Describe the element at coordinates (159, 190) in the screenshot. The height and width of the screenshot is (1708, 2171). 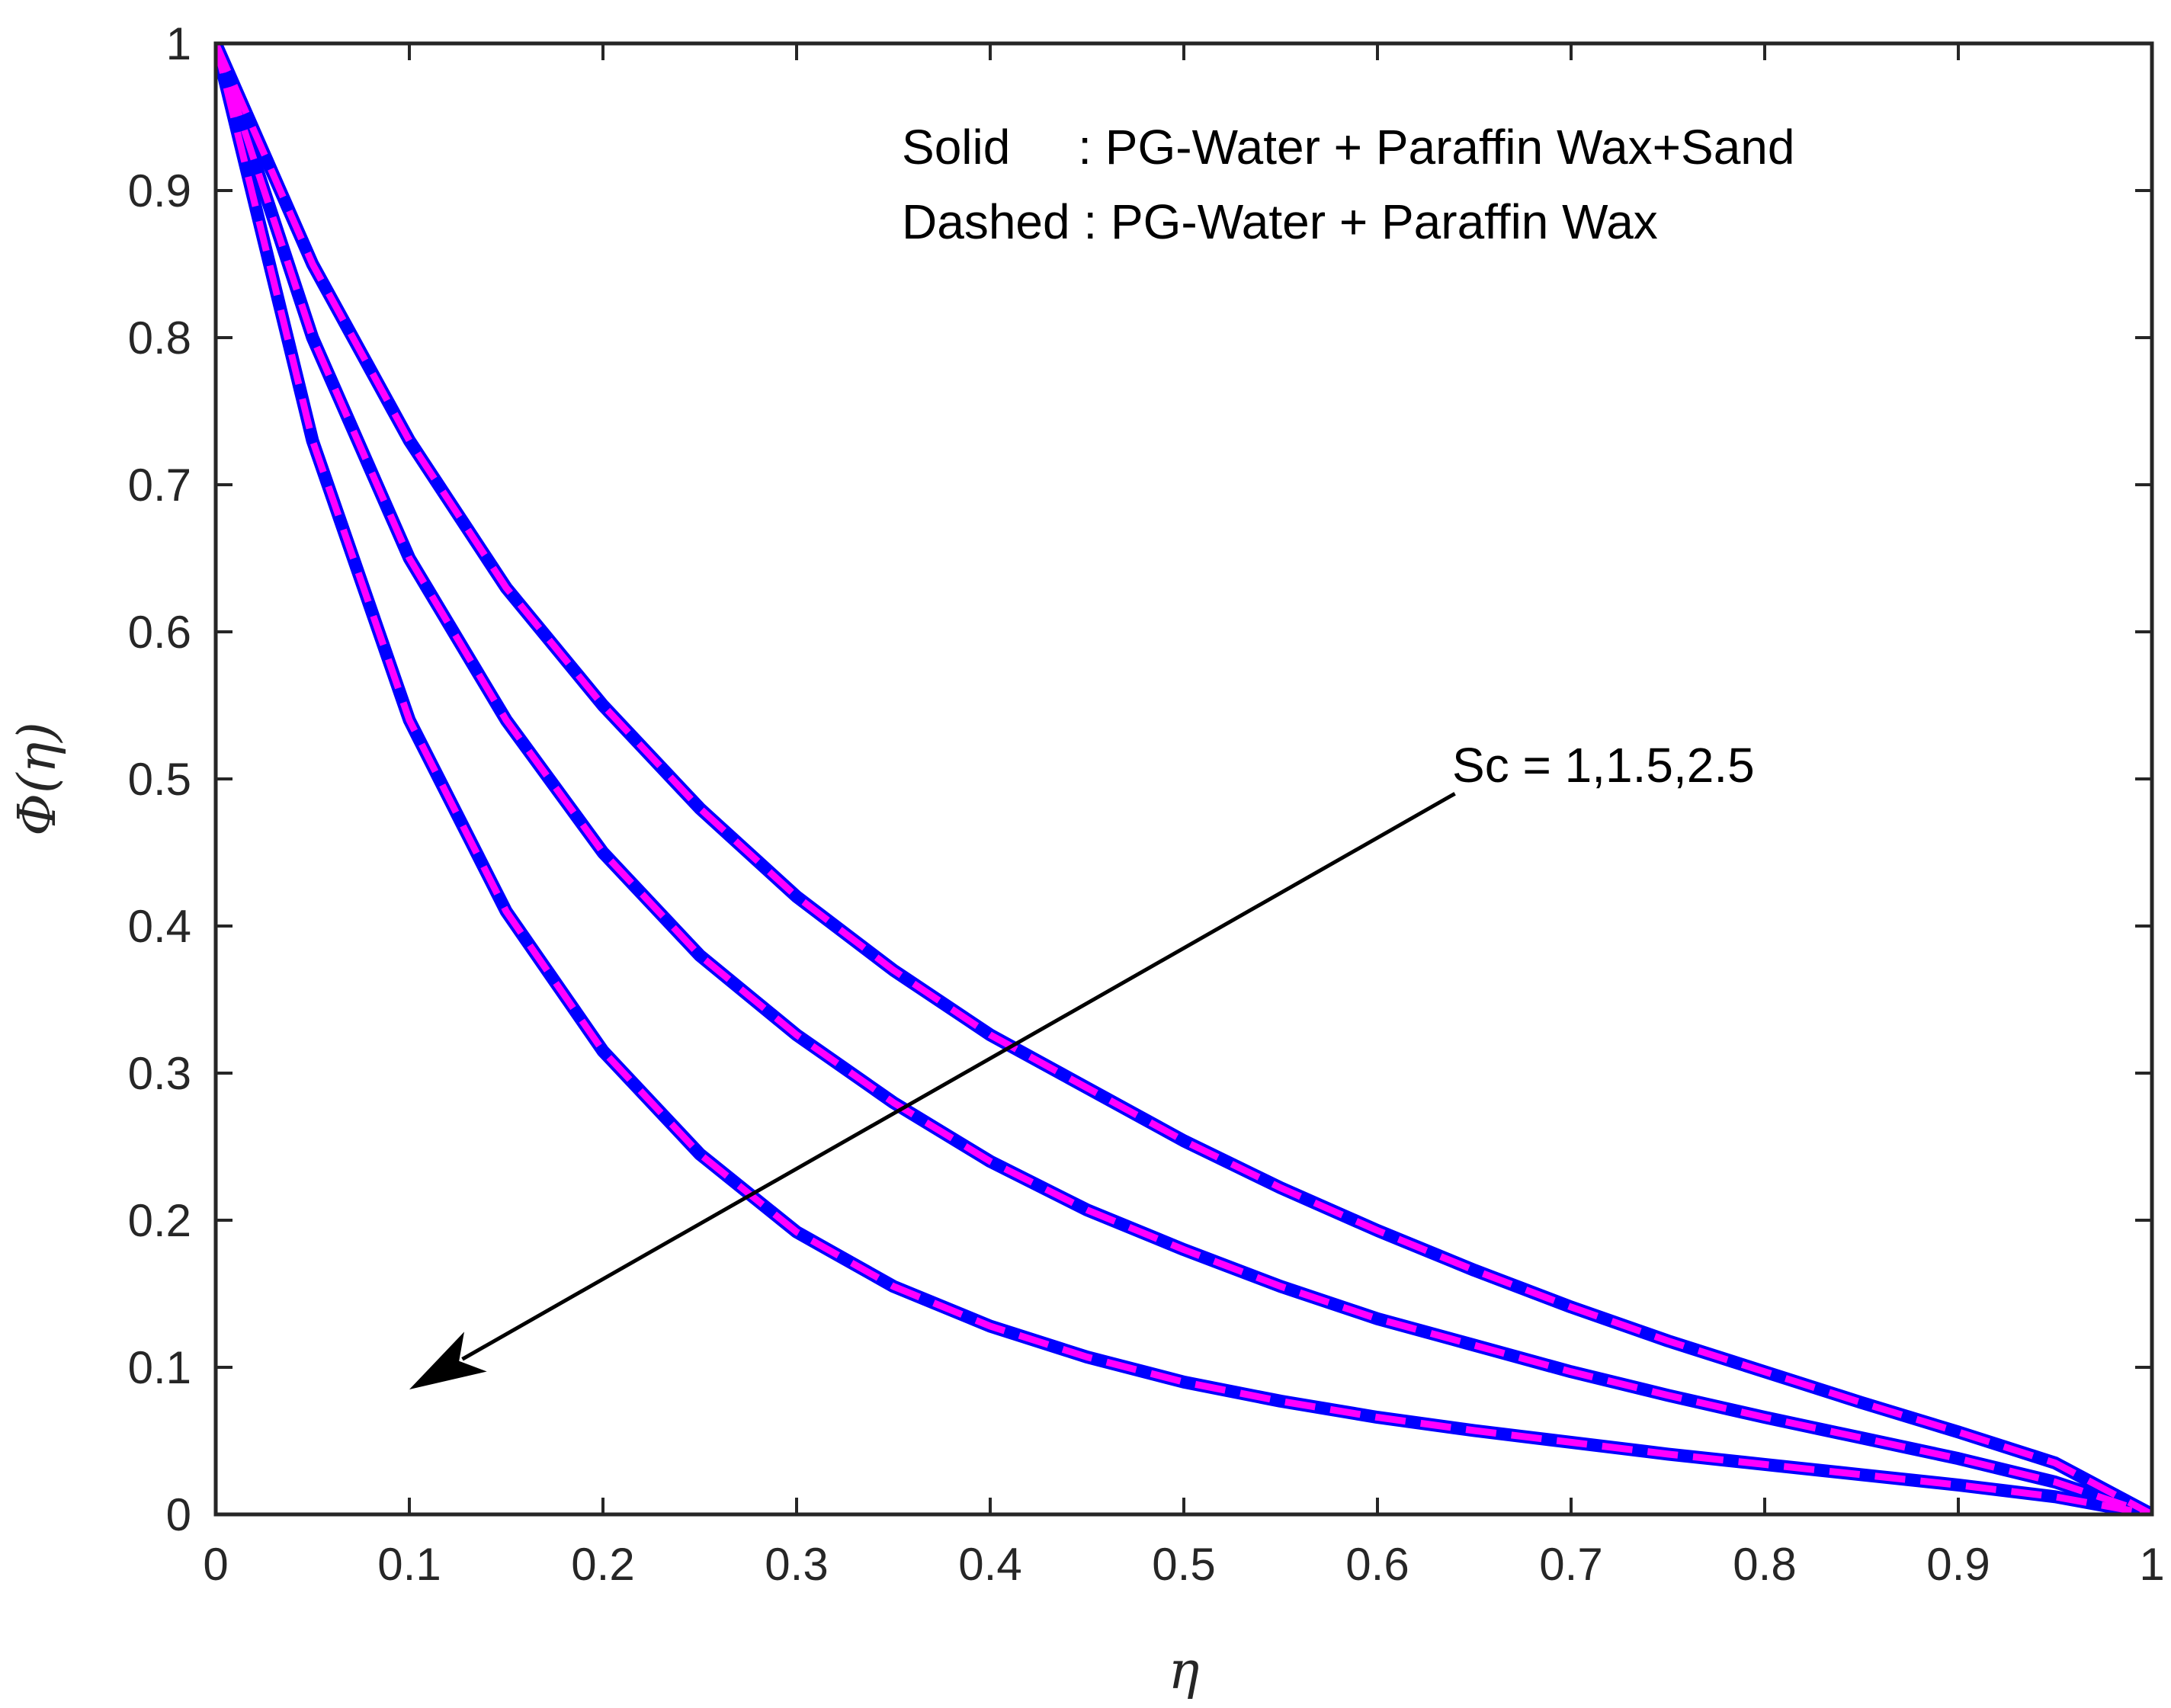
I see `y-tick-label: 0.9` at that location.